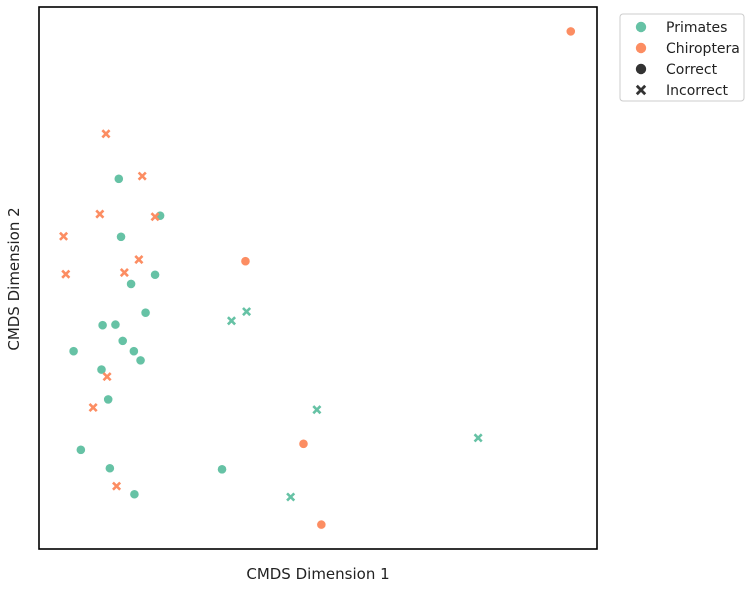 This screenshot has width=752, height=589. What do you see at coordinates (641, 27) in the screenshot?
I see `legend-marker-primates` at bounding box center [641, 27].